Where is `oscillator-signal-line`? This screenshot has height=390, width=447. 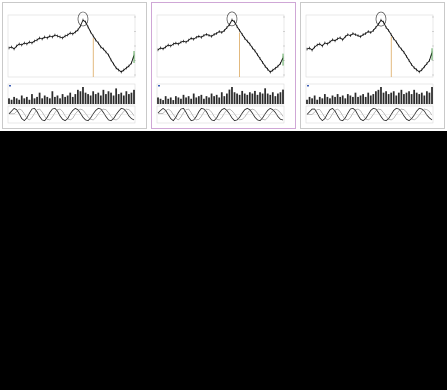
oscillator-signal-line is located at coordinates (72, 114).